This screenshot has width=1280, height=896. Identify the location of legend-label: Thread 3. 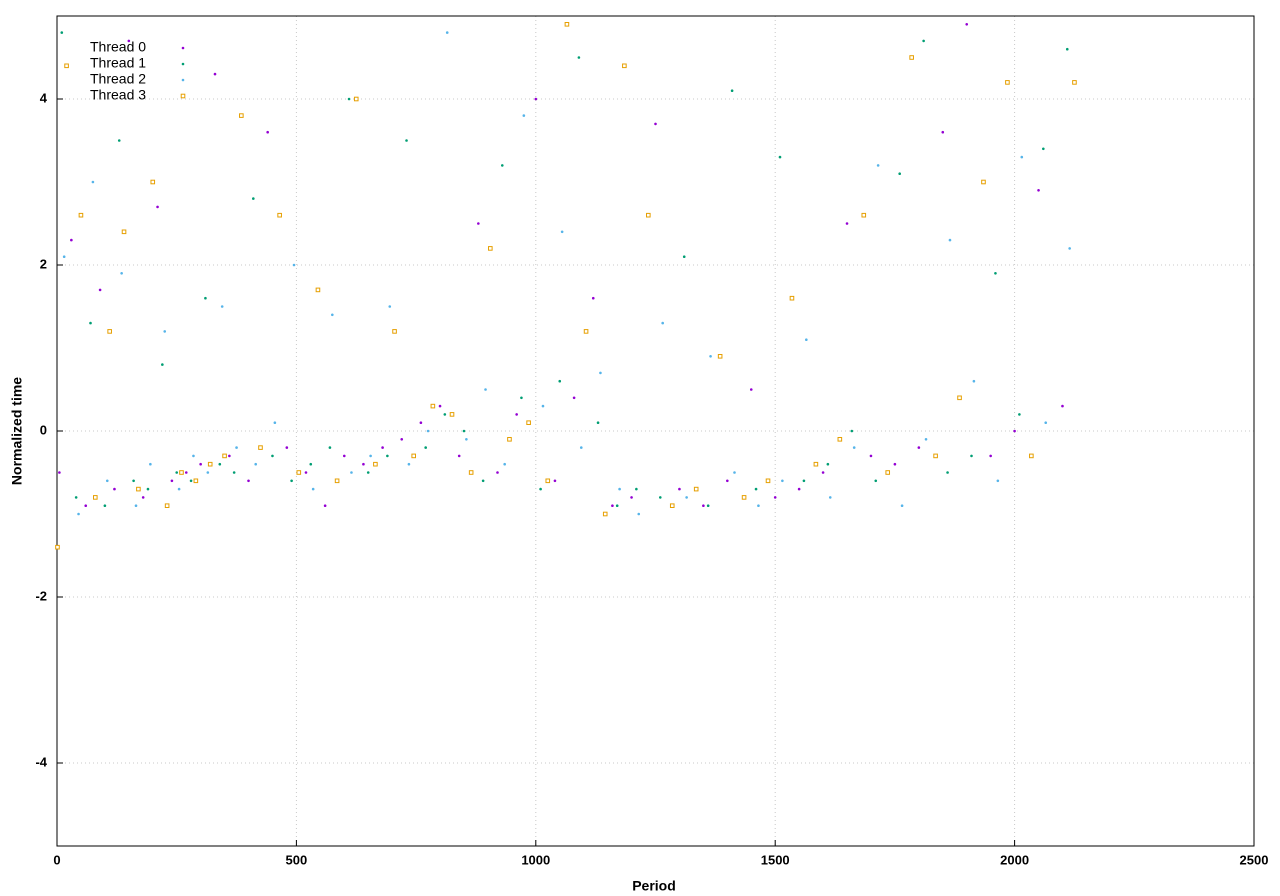
(118, 95).